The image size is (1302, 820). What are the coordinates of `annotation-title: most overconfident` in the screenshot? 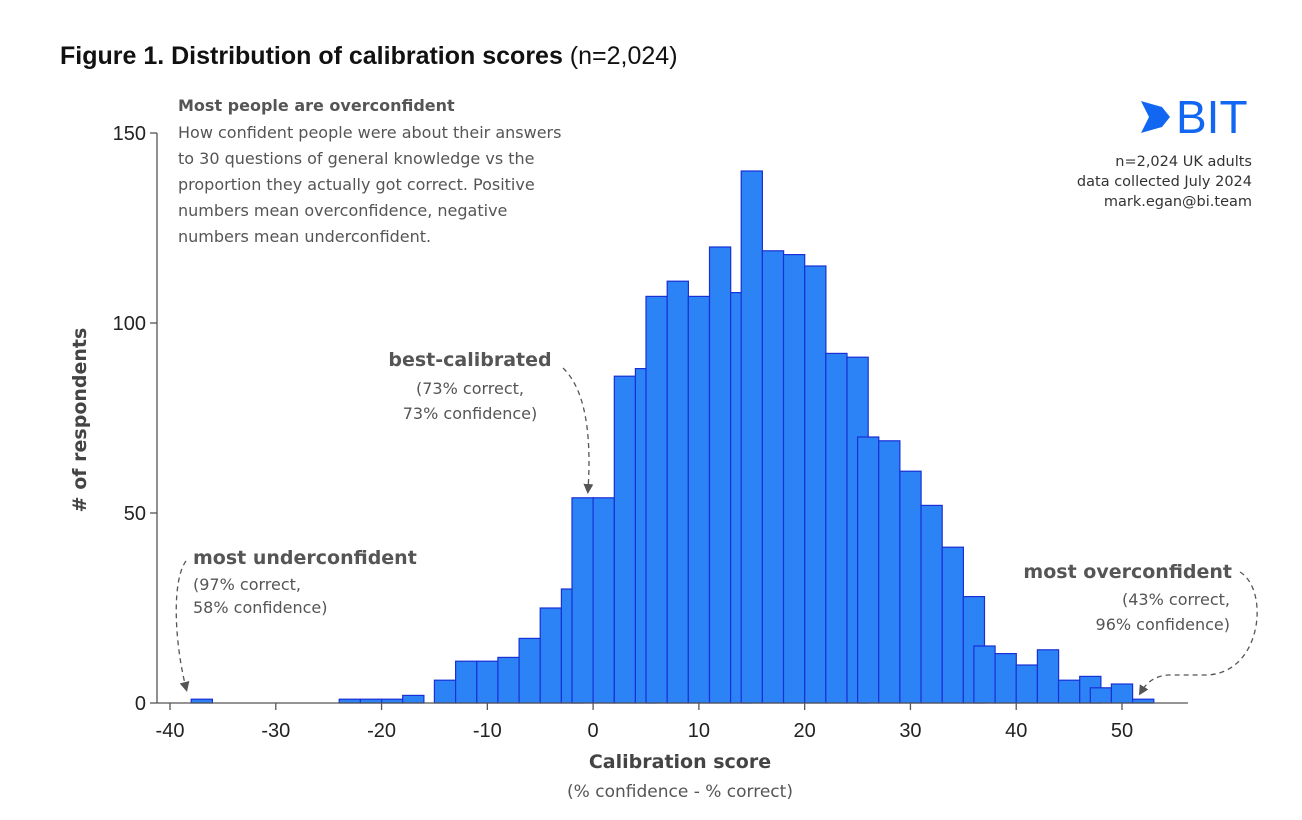 It's located at (1127, 572).